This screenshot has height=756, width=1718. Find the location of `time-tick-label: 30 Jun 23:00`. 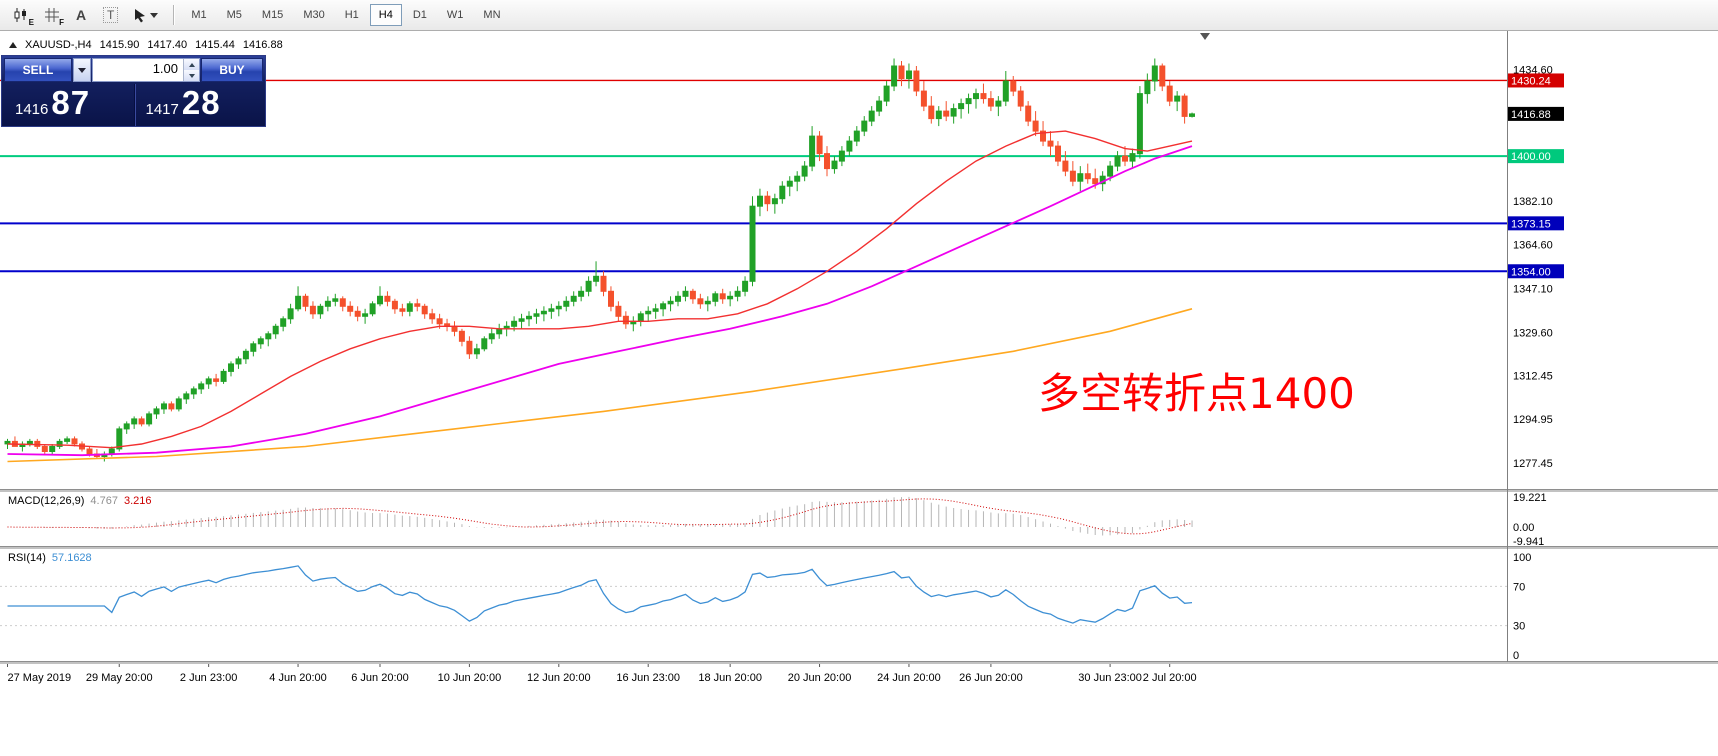

time-tick-label: 30 Jun 23:00 is located at coordinates (1110, 678).